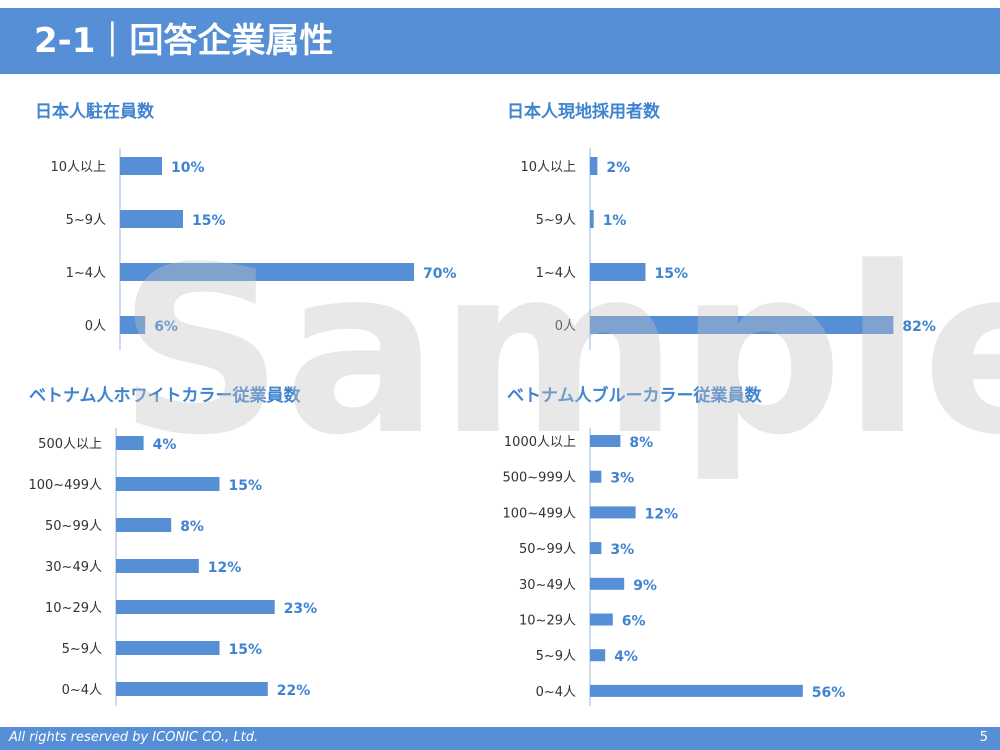 This screenshot has width=1000, height=750. Describe the element at coordinates (294, 691) in the screenshot. I see `data-label: 22%` at that location.